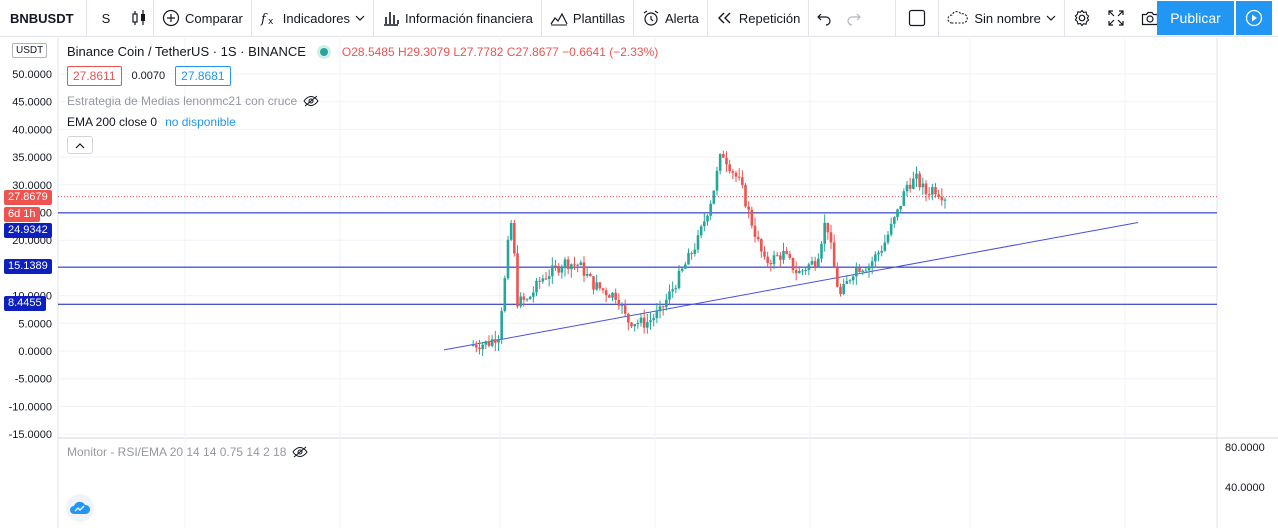  I want to click on close-value: C27.8677, so click(532, 51).